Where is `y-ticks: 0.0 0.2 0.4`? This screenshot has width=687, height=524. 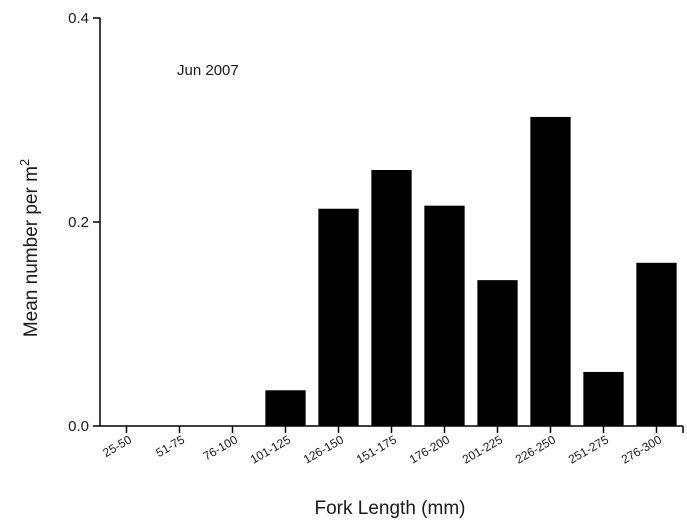
y-ticks: 0.0 0.2 0.4 is located at coordinates (84, 222).